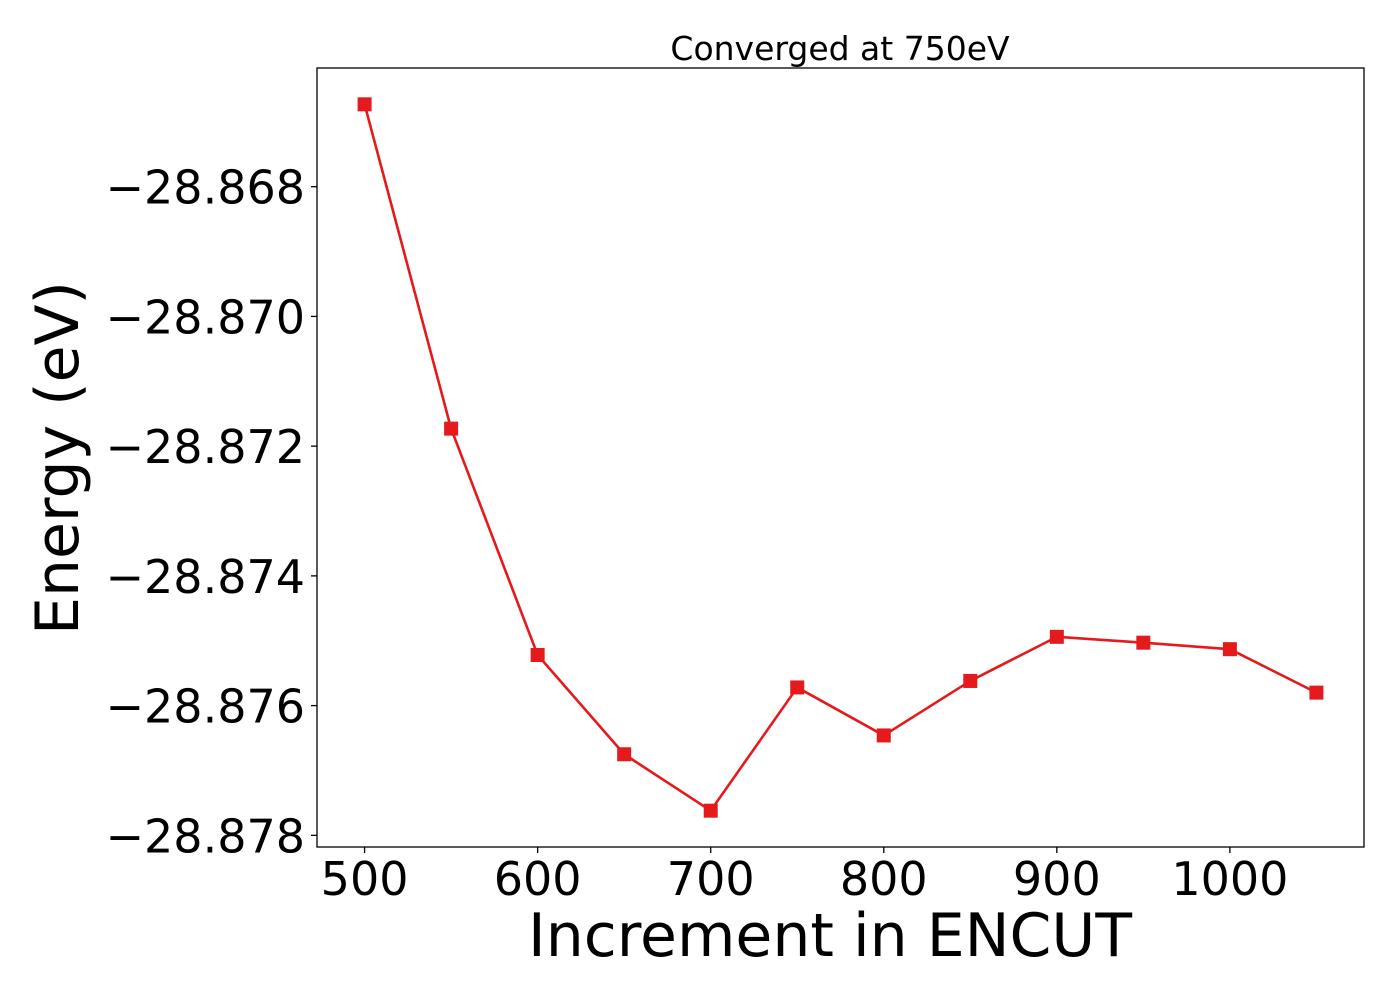  Describe the element at coordinates (804, 876) in the screenshot. I see `x-axis-ticks: 500 600 700 800 900 1000` at that location.